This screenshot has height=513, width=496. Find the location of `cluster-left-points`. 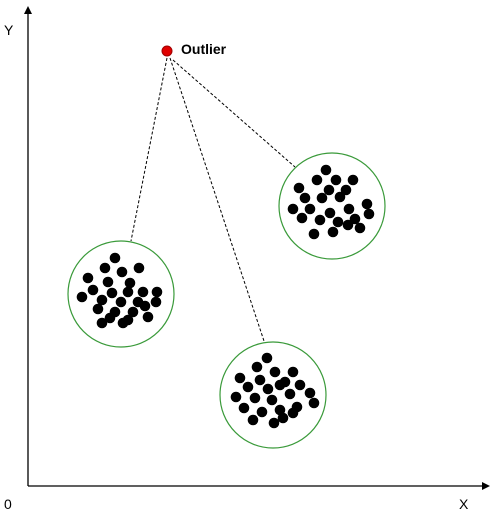

cluster-left-points is located at coordinates (119, 290).